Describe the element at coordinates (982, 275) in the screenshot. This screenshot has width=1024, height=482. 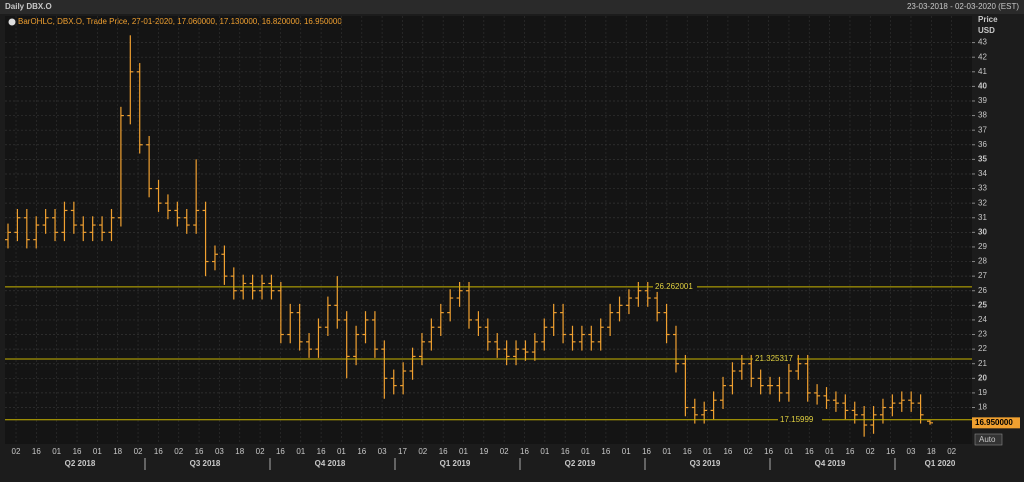
I see `y-tick-label: 27` at that location.